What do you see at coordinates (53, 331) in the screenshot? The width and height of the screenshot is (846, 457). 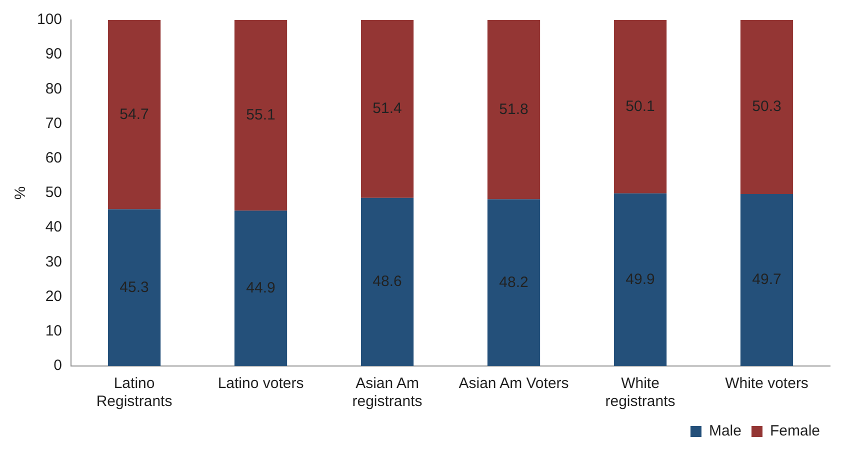 I see `y-tick-label: 10` at bounding box center [53, 331].